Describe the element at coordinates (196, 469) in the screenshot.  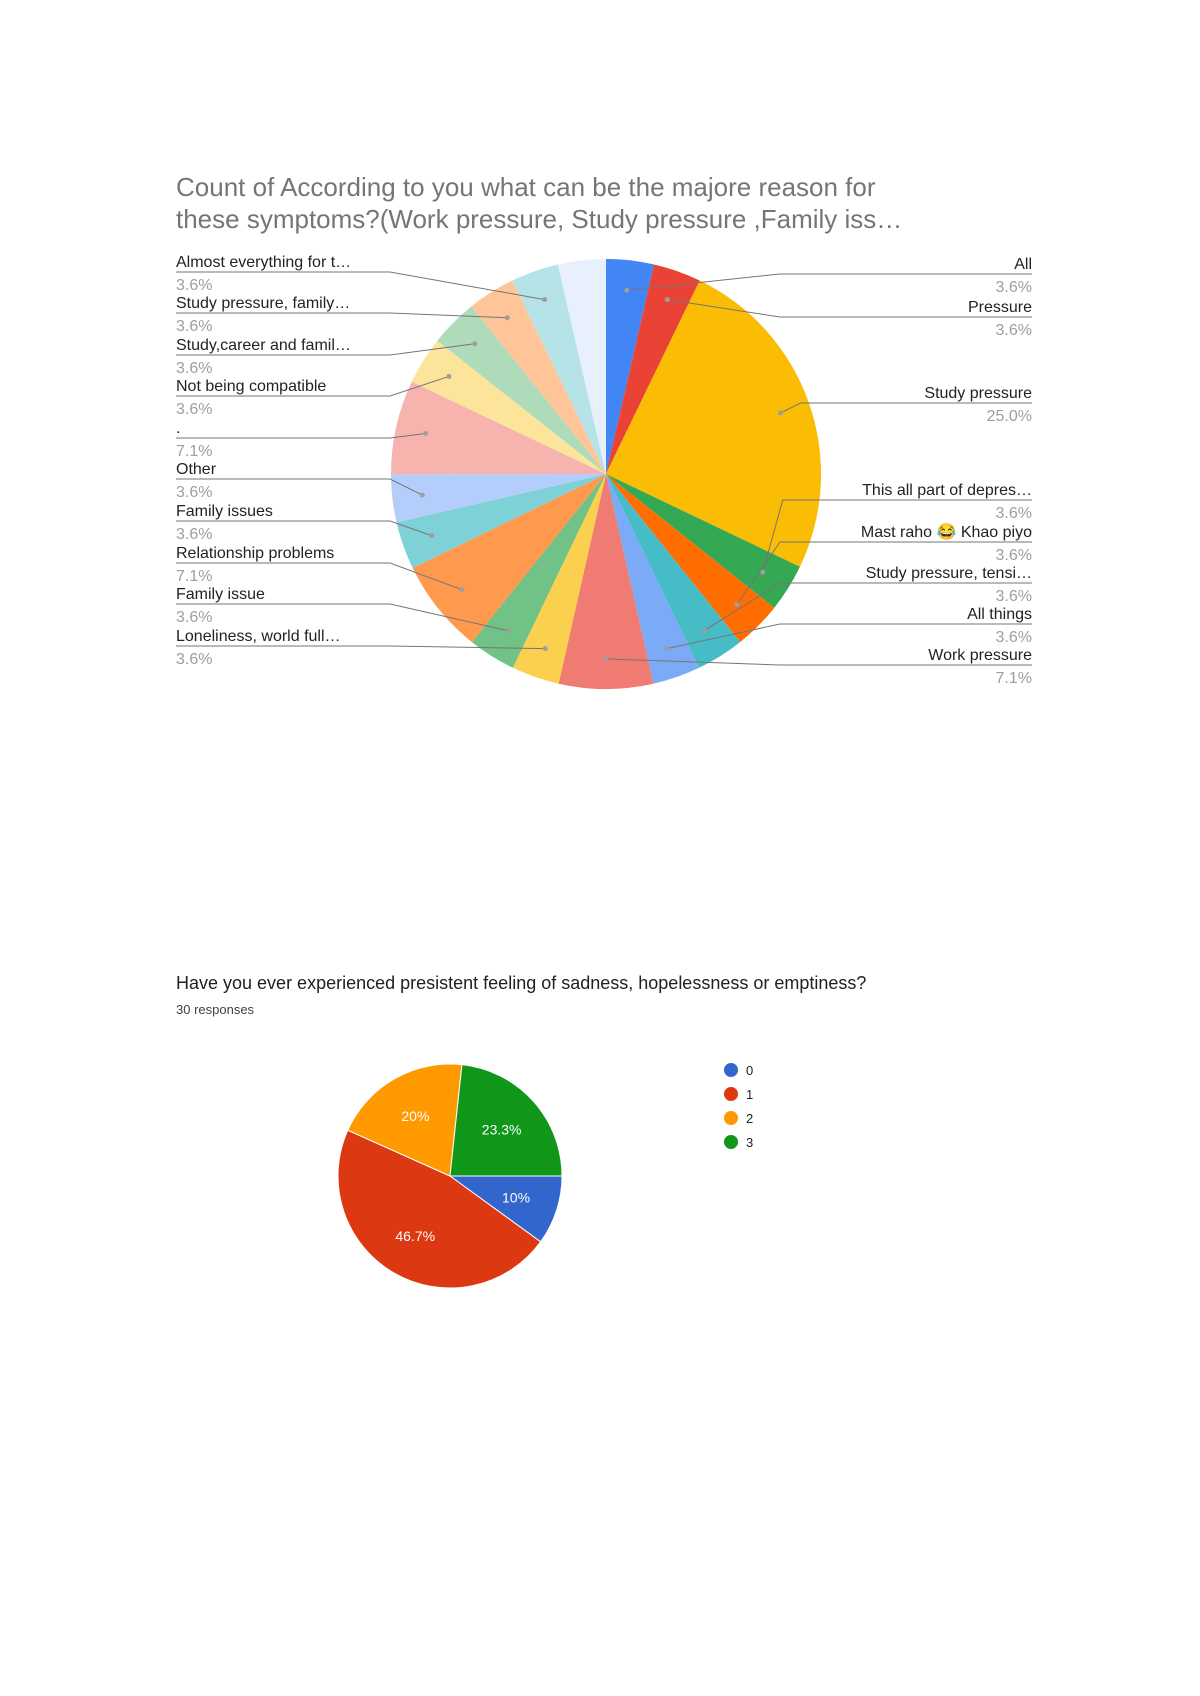
I see `slice-label: Other` at that location.